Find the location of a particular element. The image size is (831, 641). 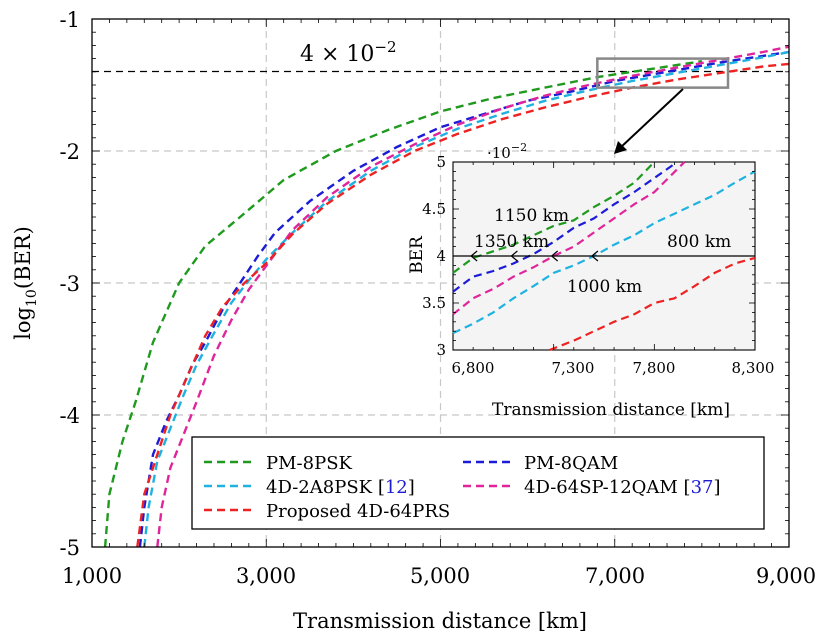

annotation-1350km: 1350 km is located at coordinates (511, 242).